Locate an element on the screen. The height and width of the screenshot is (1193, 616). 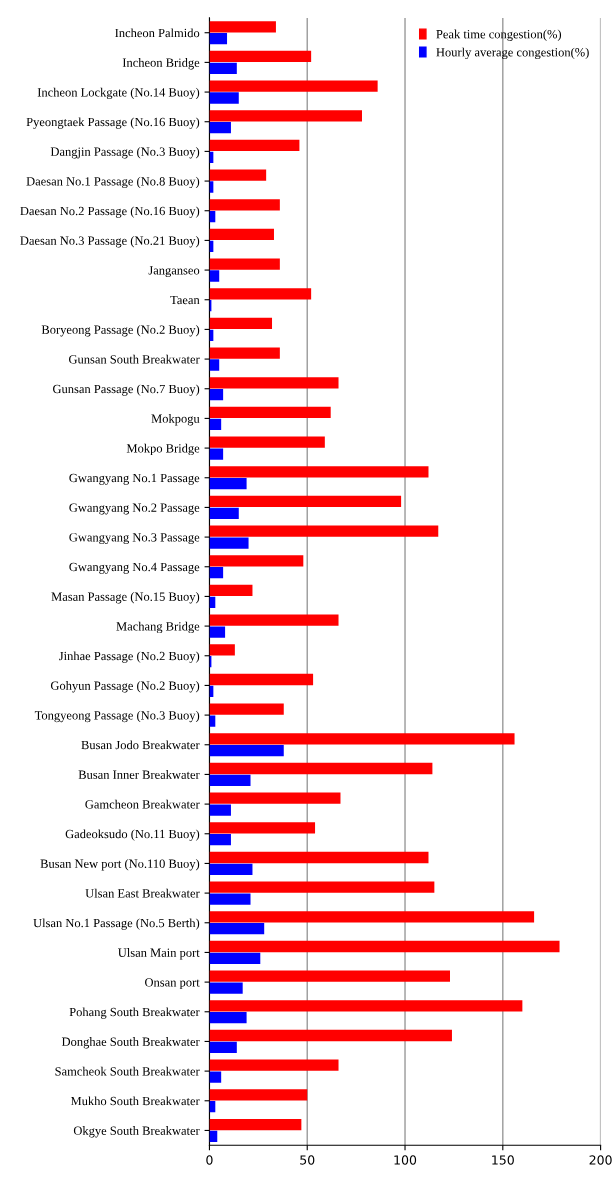
y-tick-label: Busan Jodo Breakwater is located at coordinates (140, 745).